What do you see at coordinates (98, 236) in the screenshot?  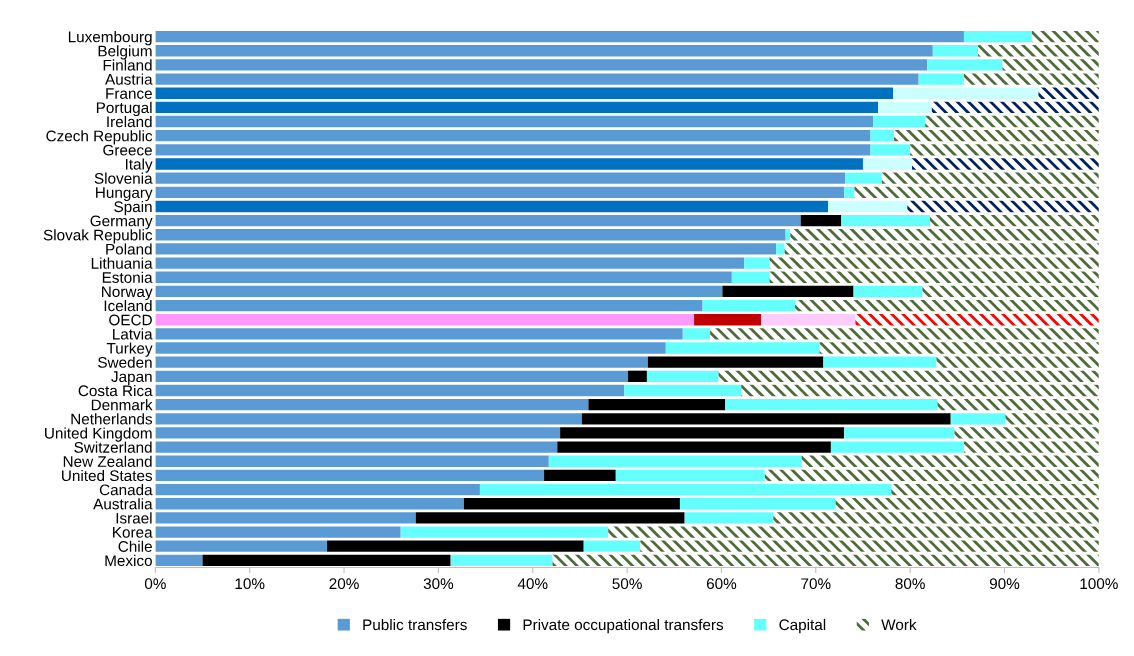 I see `y-tick-label: Slovak Republic` at bounding box center [98, 236].